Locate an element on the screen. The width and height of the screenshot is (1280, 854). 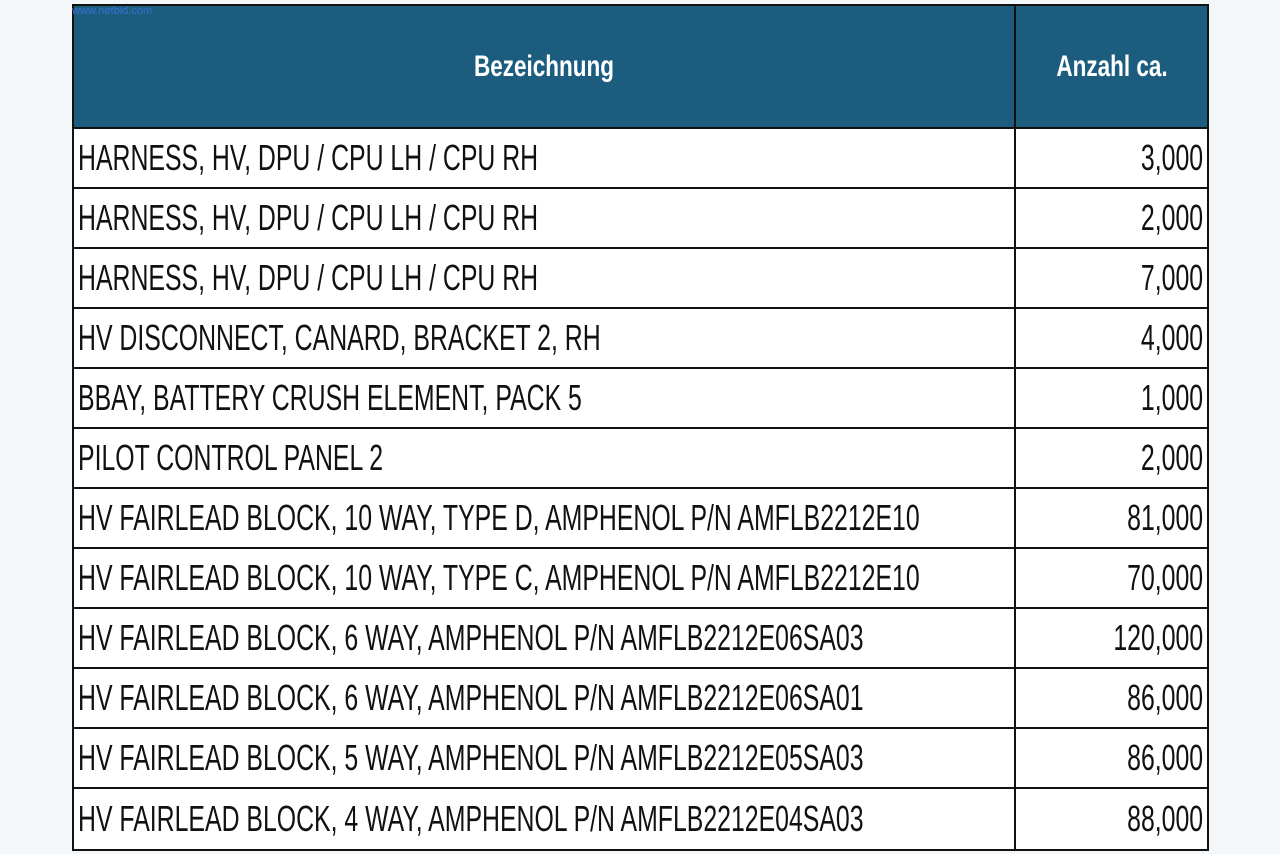
header-cell: Anzahl ca. is located at coordinates (1111, 66).